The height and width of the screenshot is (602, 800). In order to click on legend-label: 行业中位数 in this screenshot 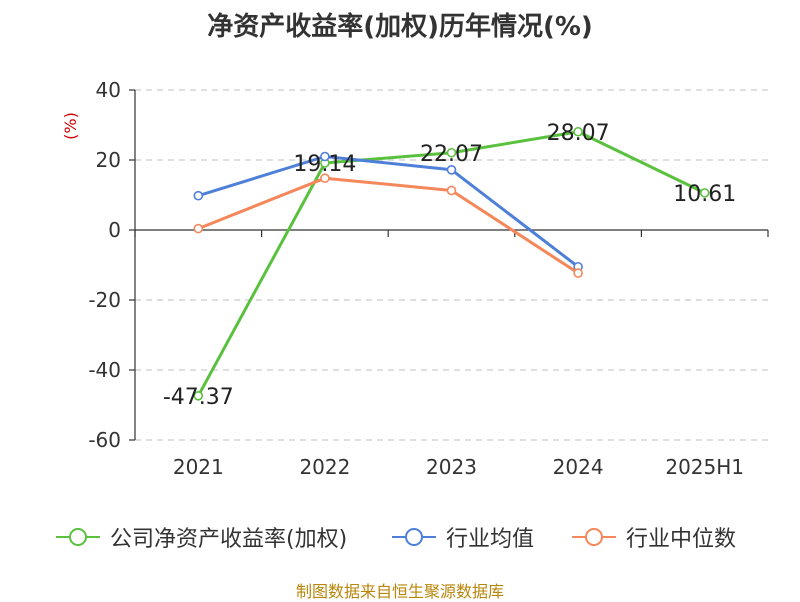, I will do `click(681, 539)`.